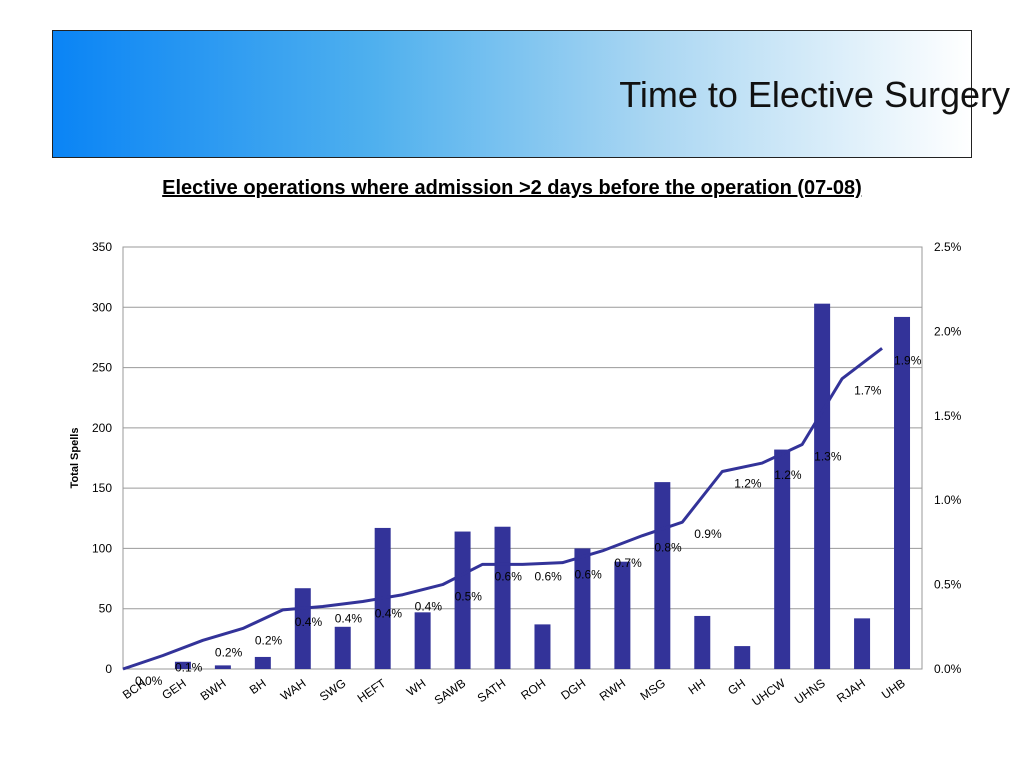 The height and width of the screenshot is (768, 1024). What do you see at coordinates (828, 456) in the screenshot?
I see `data-label: 1.3%` at bounding box center [828, 456].